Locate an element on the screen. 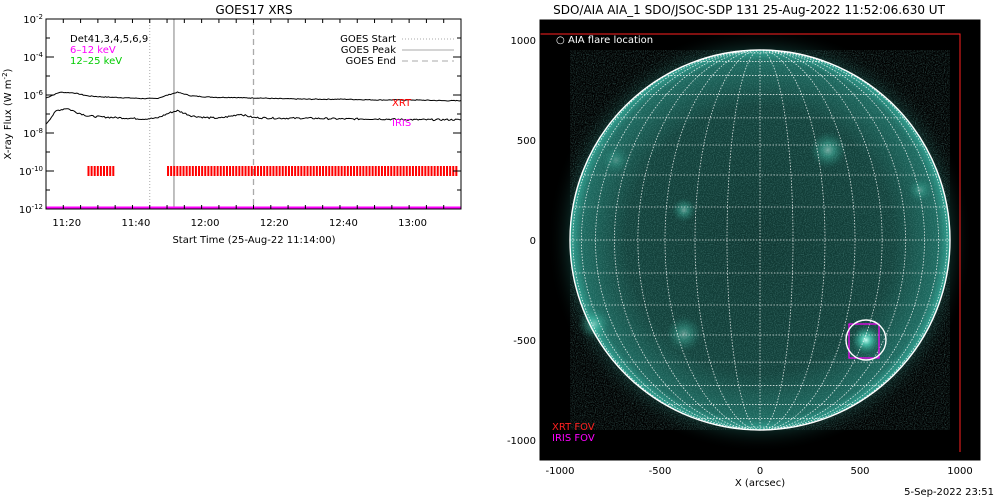  y-tick-label: 10⁻¹⁰ is located at coordinates (31, 171).